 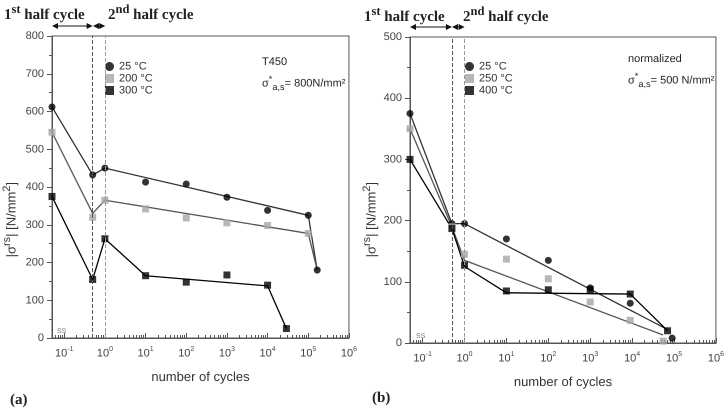 I want to click on y-tick-label: 600, so click(x=35, y=112).